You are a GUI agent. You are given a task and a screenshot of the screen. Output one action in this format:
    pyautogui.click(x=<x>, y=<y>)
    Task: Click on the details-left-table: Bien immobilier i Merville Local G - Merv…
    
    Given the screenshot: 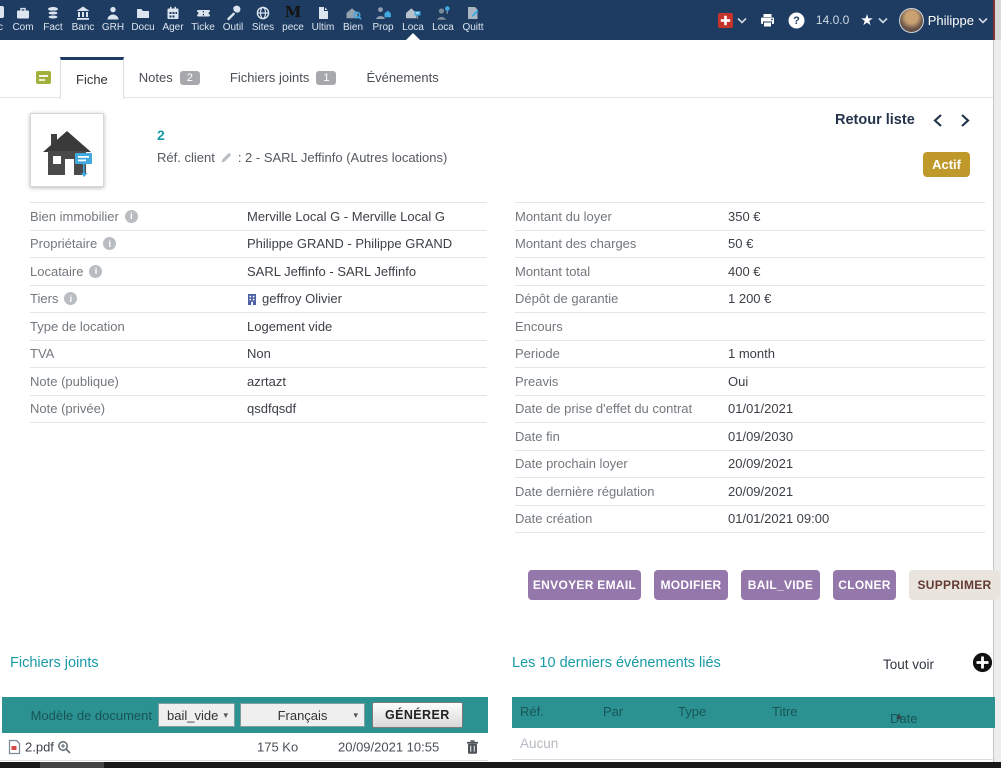 What is the action you would take?
    pyautogui.click(x=258, y=312)
    